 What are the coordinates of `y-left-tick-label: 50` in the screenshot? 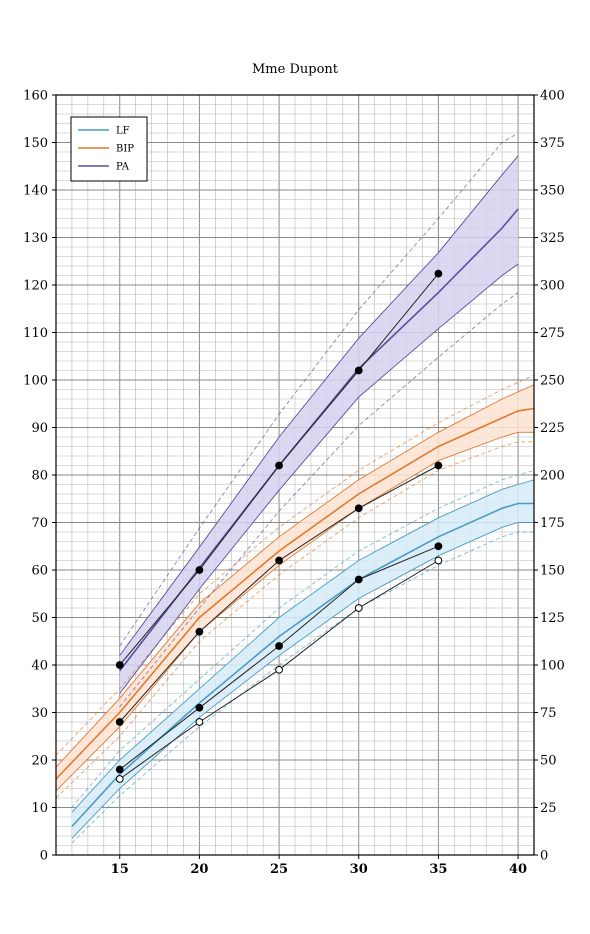 It's located at (39, 618).